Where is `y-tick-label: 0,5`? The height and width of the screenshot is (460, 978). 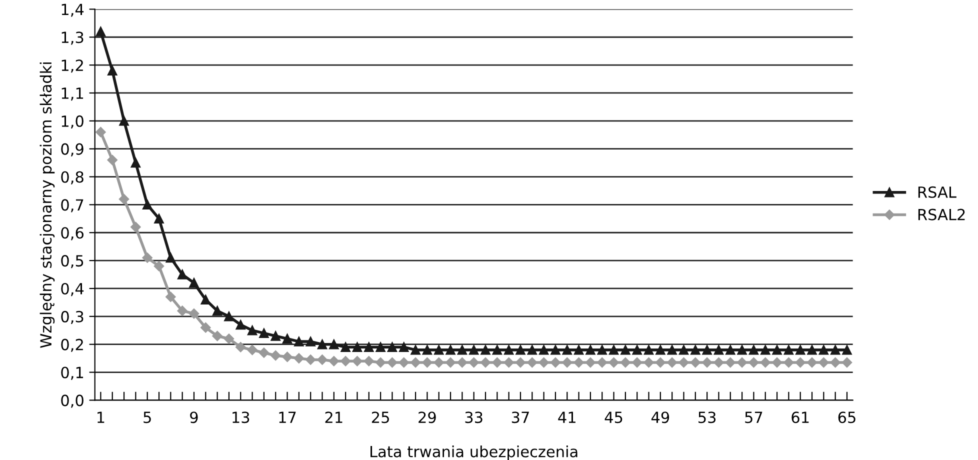
y-tick-label: 0,5 is located at coordinates (72, 261).